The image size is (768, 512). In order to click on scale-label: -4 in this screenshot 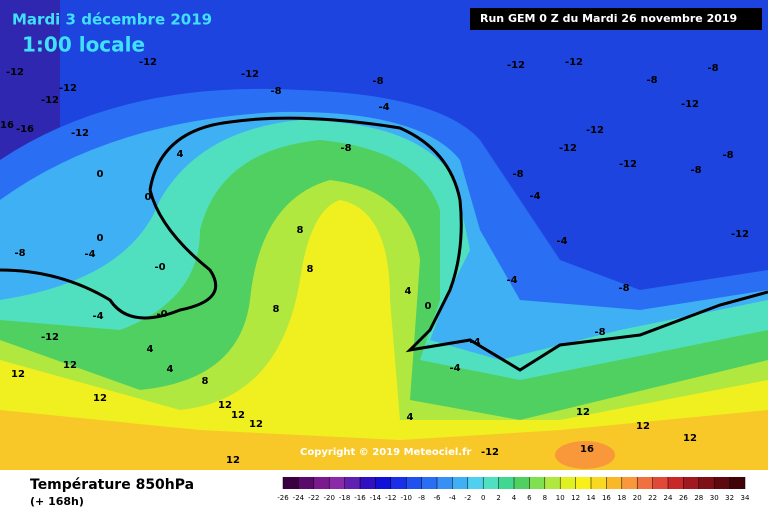, I will do `click(453, 498)`.